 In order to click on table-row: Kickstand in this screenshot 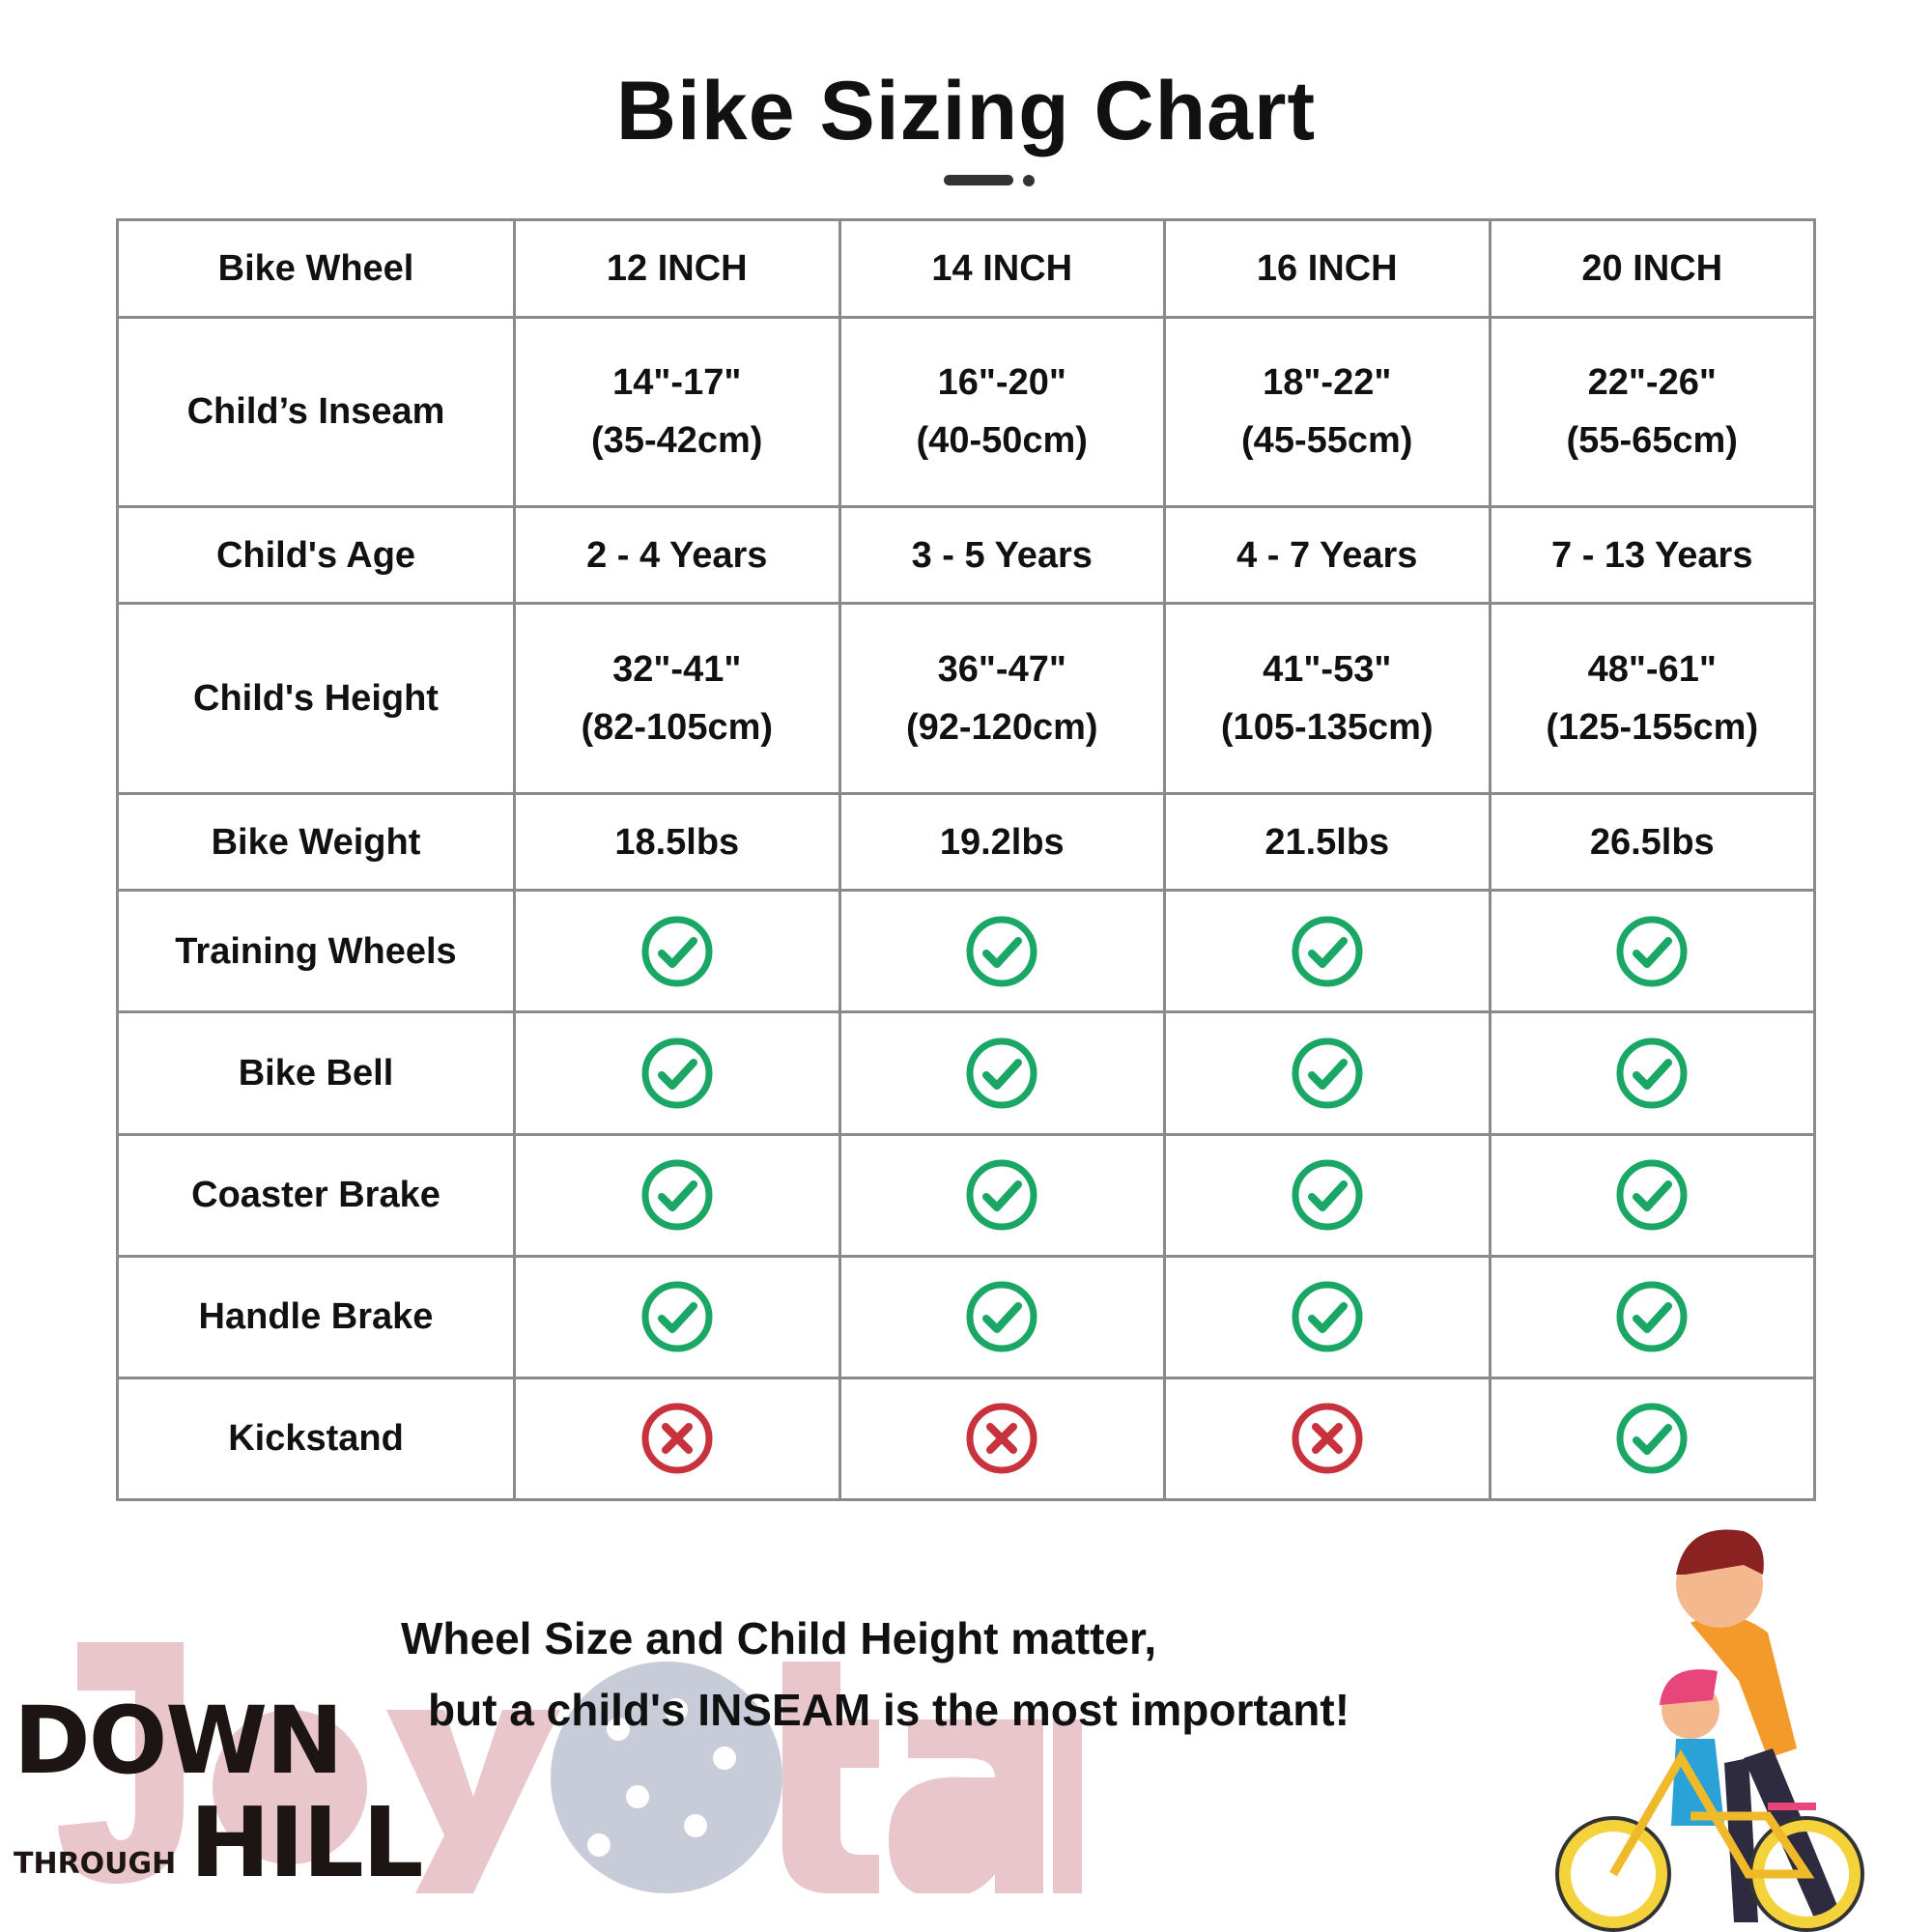, I will do `click(966, 1439)`.